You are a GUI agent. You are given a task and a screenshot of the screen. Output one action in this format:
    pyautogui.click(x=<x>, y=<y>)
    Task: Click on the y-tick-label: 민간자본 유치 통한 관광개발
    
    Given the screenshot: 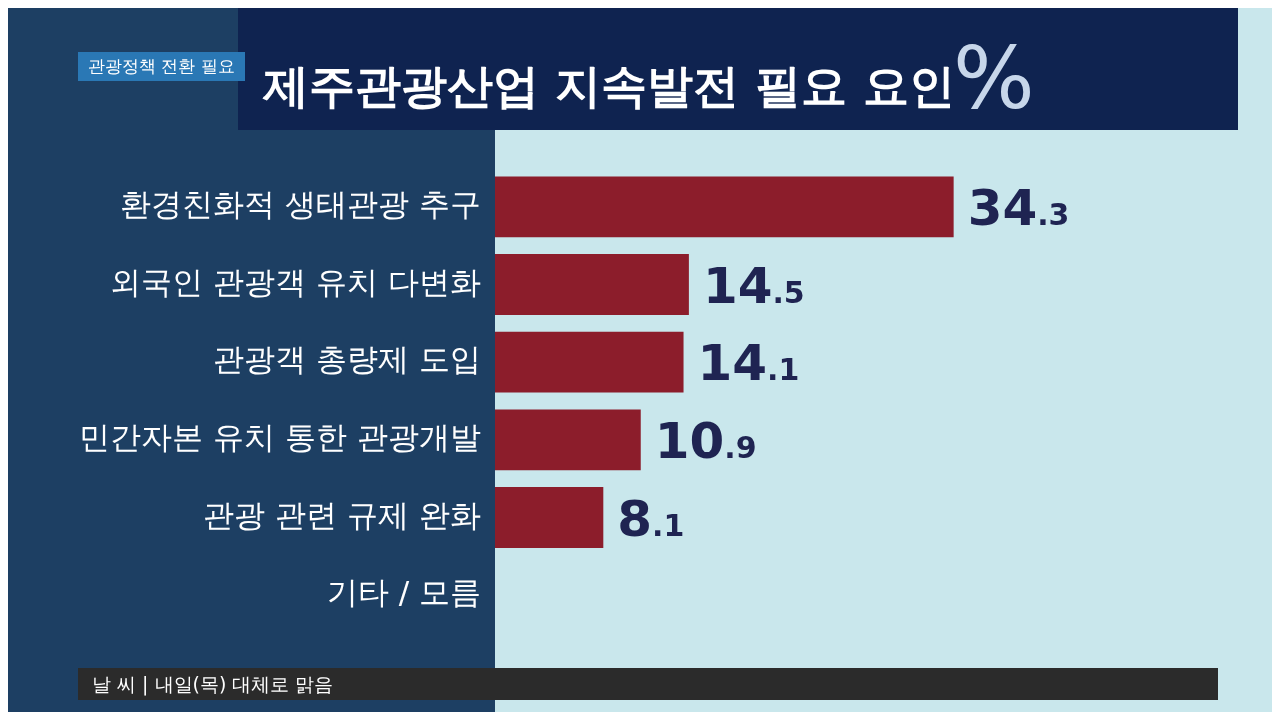 What is the action you would take?
    pyautogui.click(x=280, y=436)
    